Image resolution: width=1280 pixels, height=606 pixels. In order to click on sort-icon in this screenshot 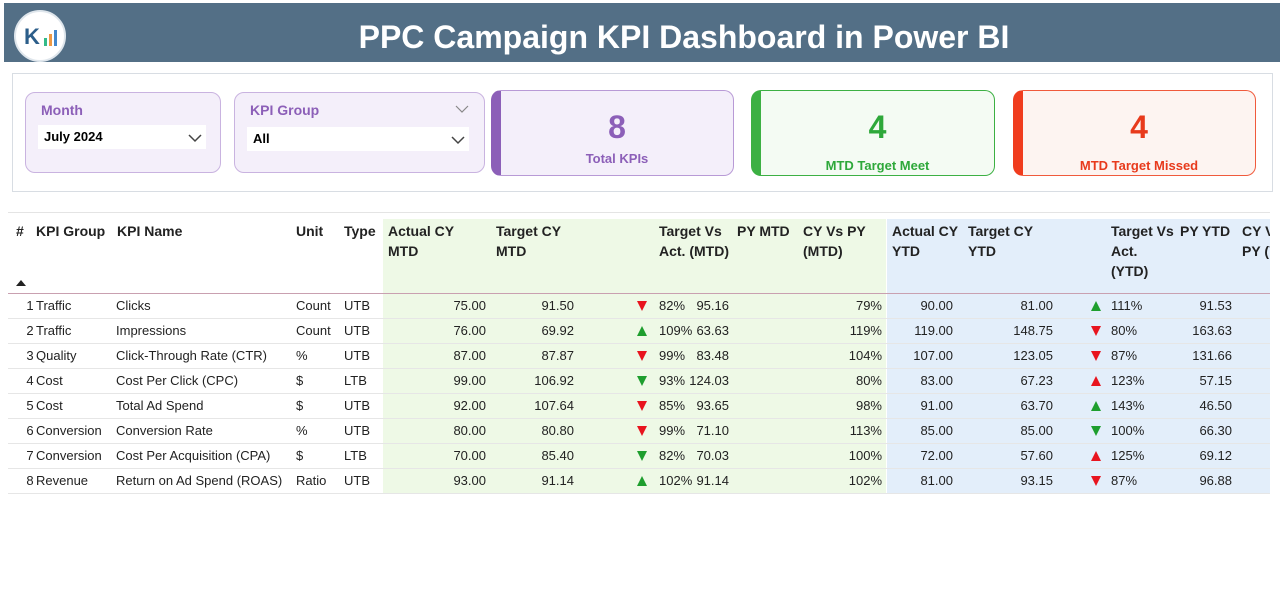, I will do `click(21, 283)`.